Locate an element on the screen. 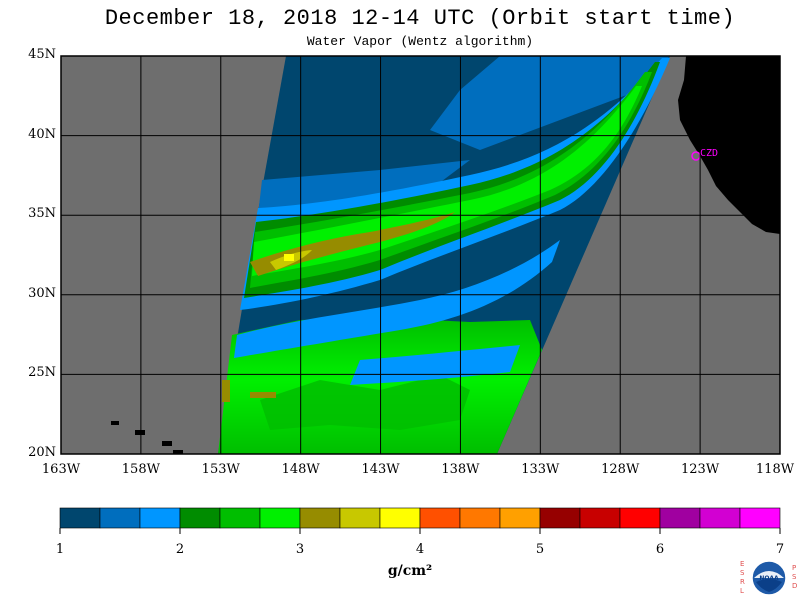 The height and width of the screenshot is (600, 800). land-hawaii-big-island is located at coordinates (178, 452).